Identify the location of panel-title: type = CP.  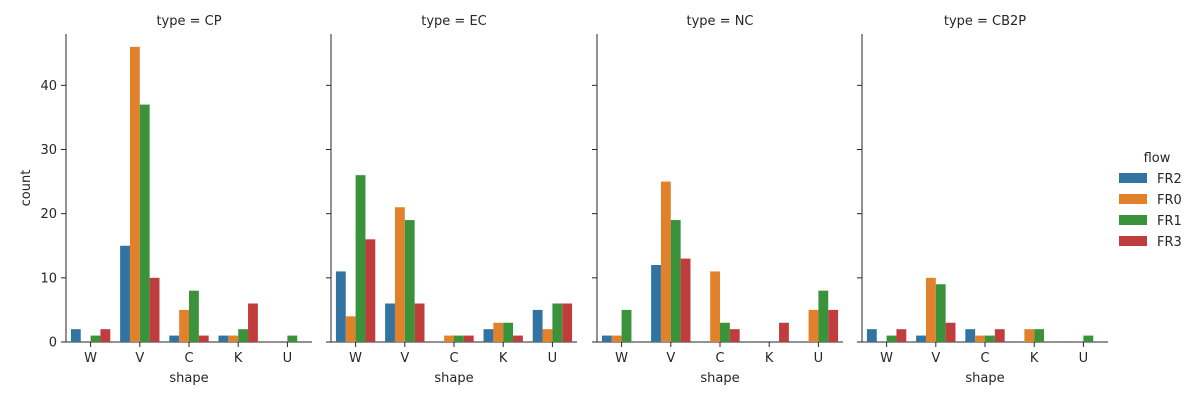
(188, 21).